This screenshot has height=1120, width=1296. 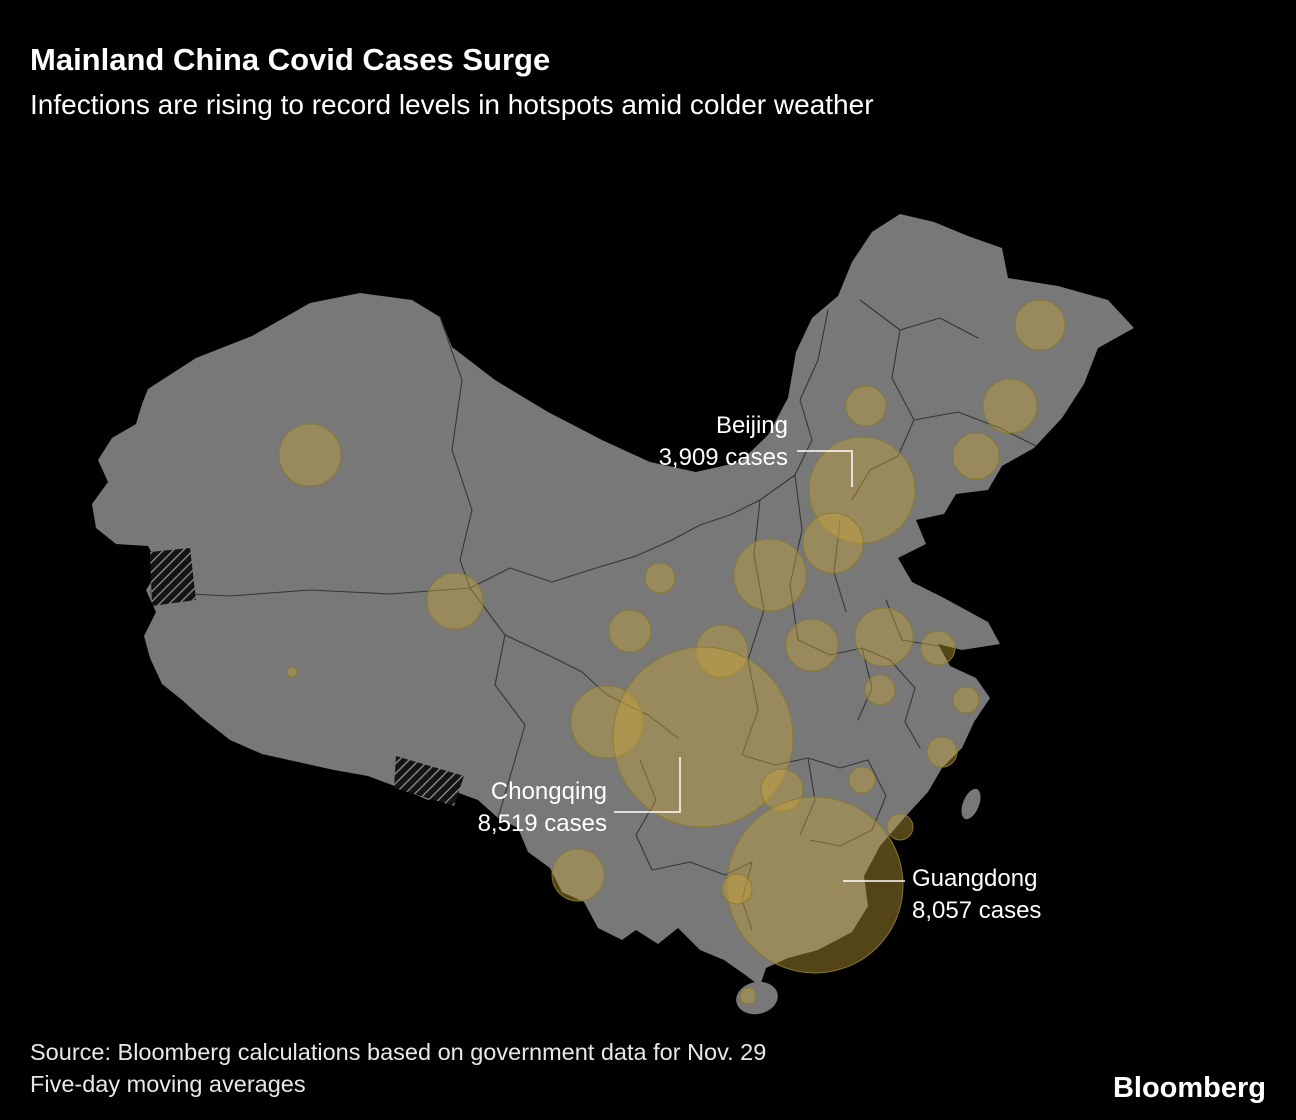 What do you see at coordinates (548, 791) in the screenshot?
I see `annotation-region-name: Chongqing` at bounding box center [548, 791].